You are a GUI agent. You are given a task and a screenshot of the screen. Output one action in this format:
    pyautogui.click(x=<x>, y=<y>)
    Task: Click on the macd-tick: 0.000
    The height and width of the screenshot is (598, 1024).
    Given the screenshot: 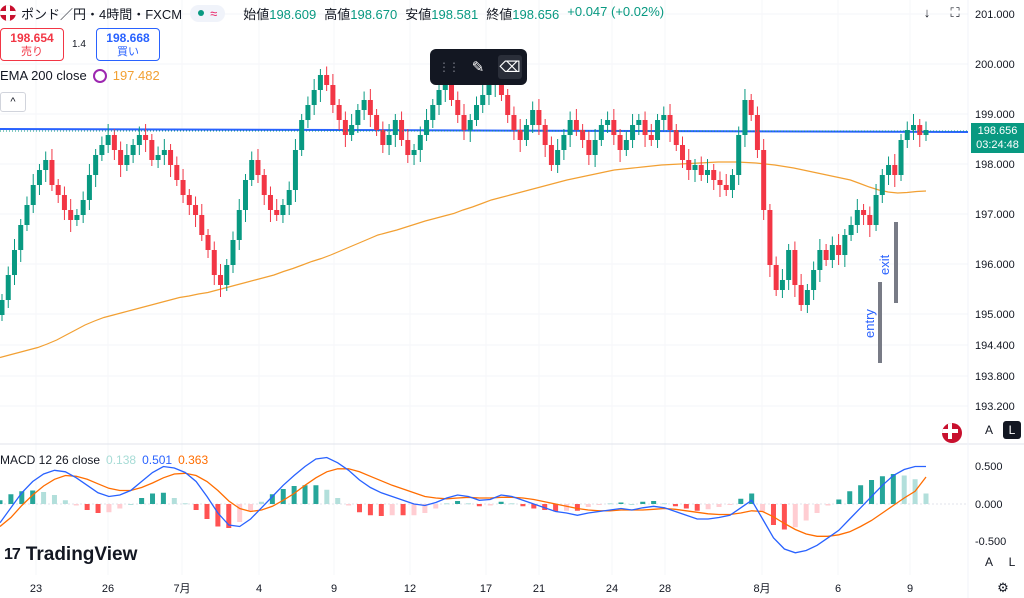 What is the action you would take?
    pyautogui.click(x=989, y=505)
    